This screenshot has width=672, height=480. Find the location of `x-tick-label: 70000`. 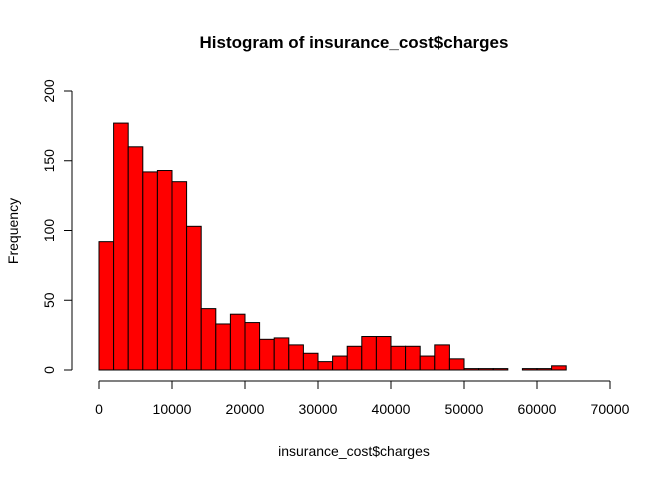

x-tick-label: 70000 is located at coordinates (610, 409).